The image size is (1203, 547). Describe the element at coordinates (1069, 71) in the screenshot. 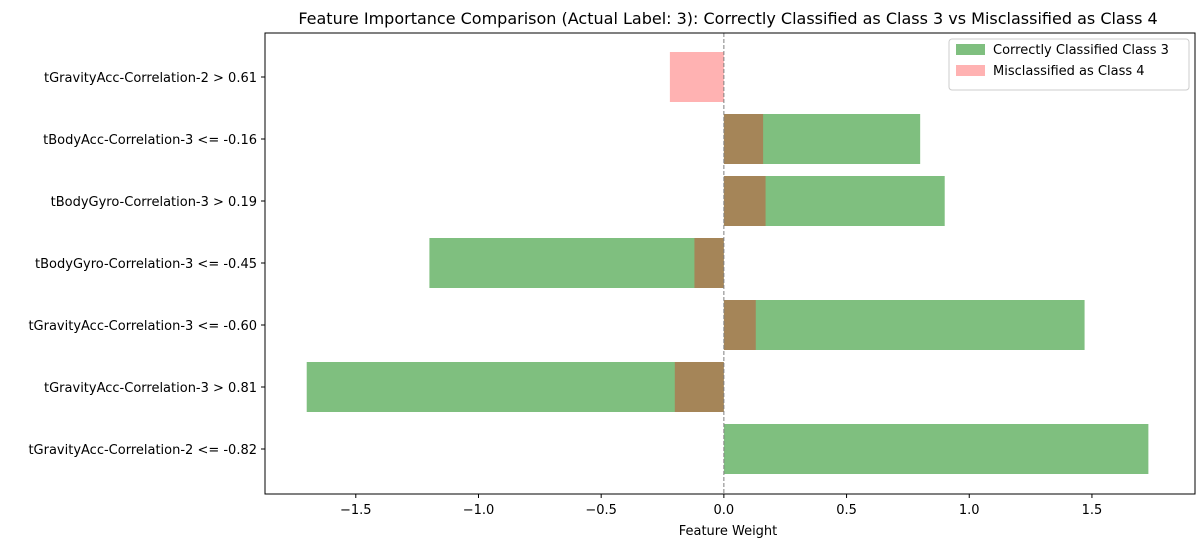

I see `legend-label-2: Misclassified as Class 4` at that location.